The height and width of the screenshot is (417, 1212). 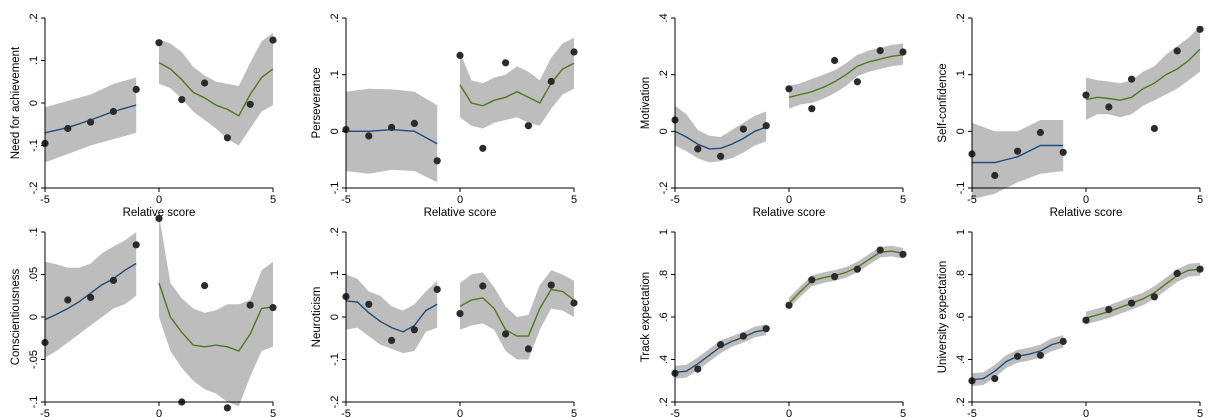 What do you see at coordinates (943, 102) in the screenshot?
I see `y-axis-label: Self-confidence` at bounding box center [943, 102].